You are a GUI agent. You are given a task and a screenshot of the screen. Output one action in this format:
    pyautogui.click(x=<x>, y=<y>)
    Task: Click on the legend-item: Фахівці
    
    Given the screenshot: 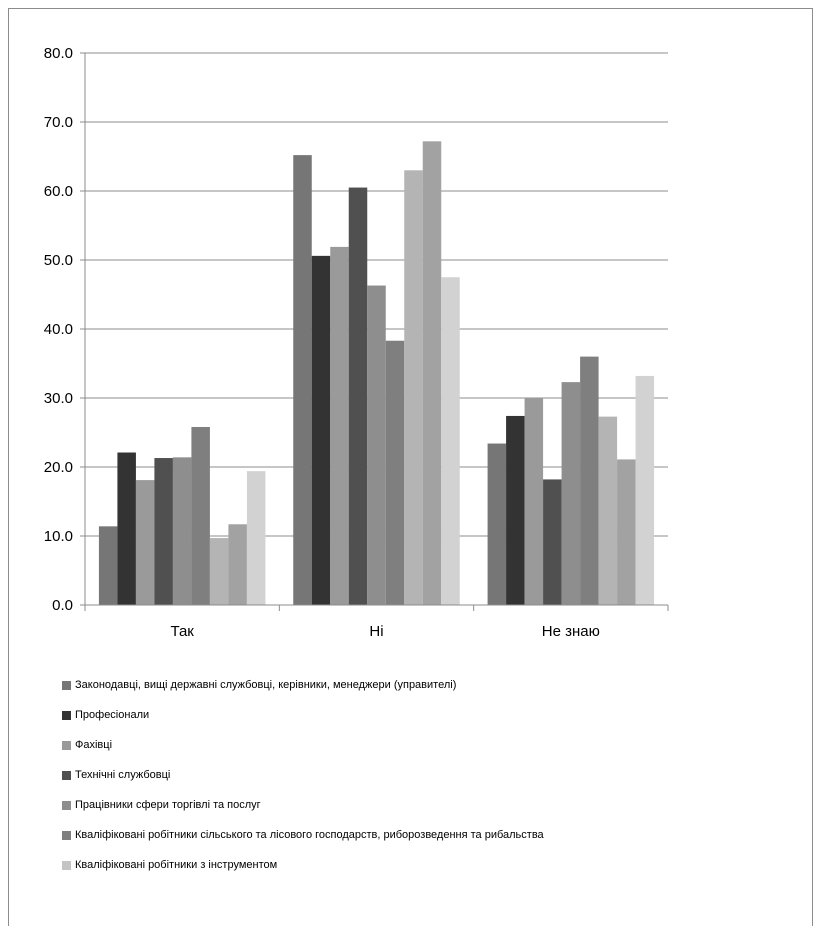 What is the action you would take?
    pyautogui.click(x=303, y=745)
    